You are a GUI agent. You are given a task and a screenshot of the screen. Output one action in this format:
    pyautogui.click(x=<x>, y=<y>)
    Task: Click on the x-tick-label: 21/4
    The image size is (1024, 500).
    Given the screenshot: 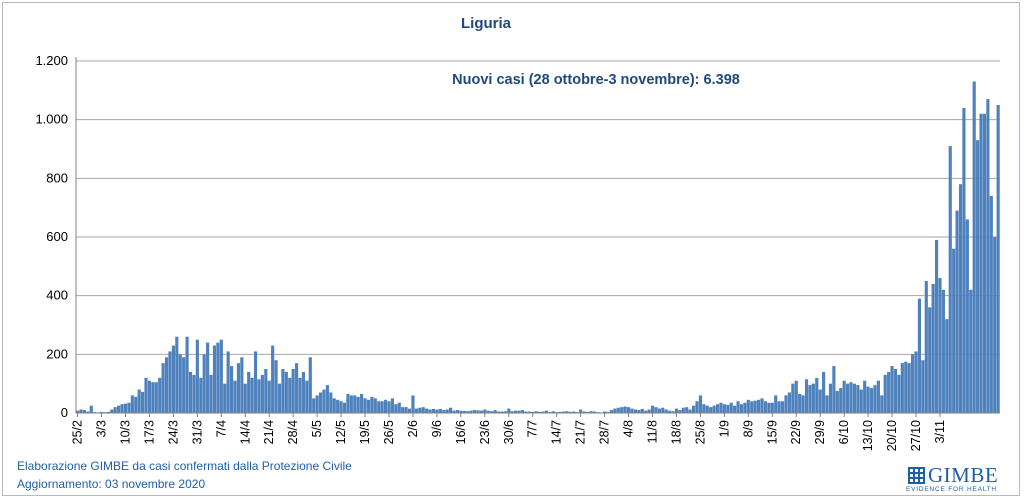 What is the action you would take?
    pyautogui.click(x=269, y=432)
    